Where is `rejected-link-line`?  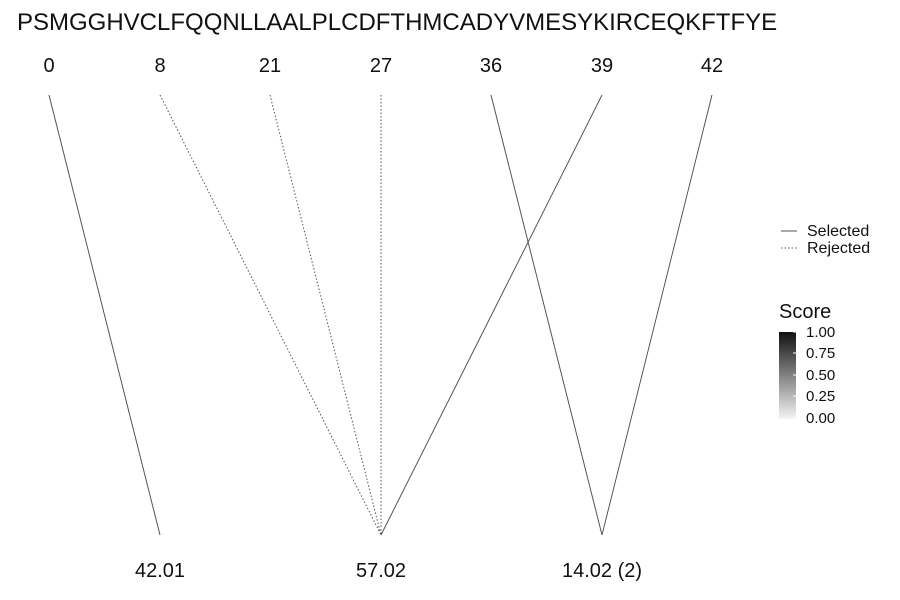 rejected-link-line is located at coordinates (325, 315).